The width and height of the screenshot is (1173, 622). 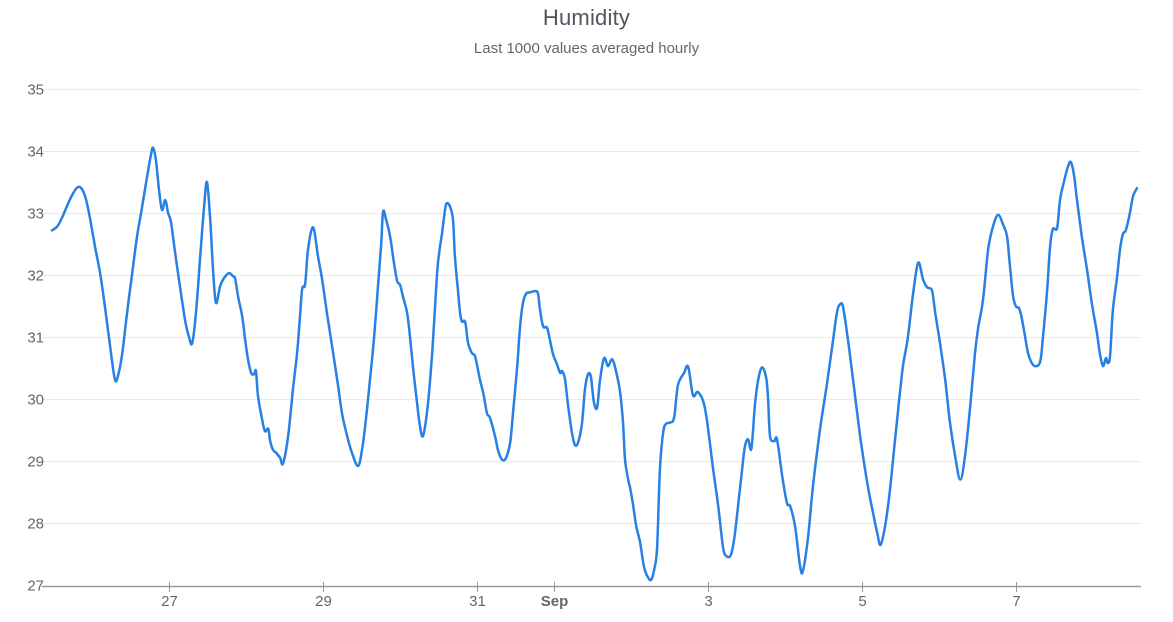 What do you see at coordinates (169, 601) in the screenshot?
I see `x-axis-label: 27` at bounding box center [169, 601].